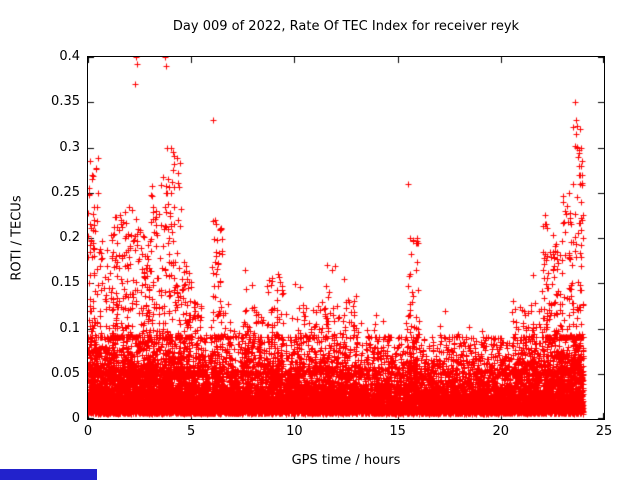 Image resolution: width=640 pixels, height=480 pixels. Describe the element at coordinates (65, 373) in the screenshot. I see `y-tick-label: 0.05` at that location.